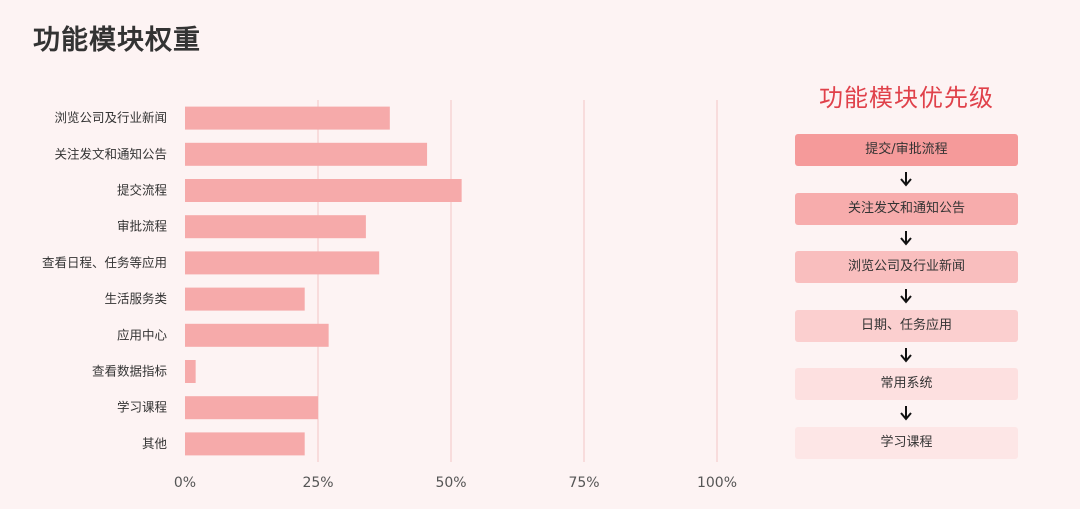 This screenshot has width=1080, height=509. Describe the element at coordinates (317, 483) in the screenshot. I see `x-tick-label: 25%` at that location.